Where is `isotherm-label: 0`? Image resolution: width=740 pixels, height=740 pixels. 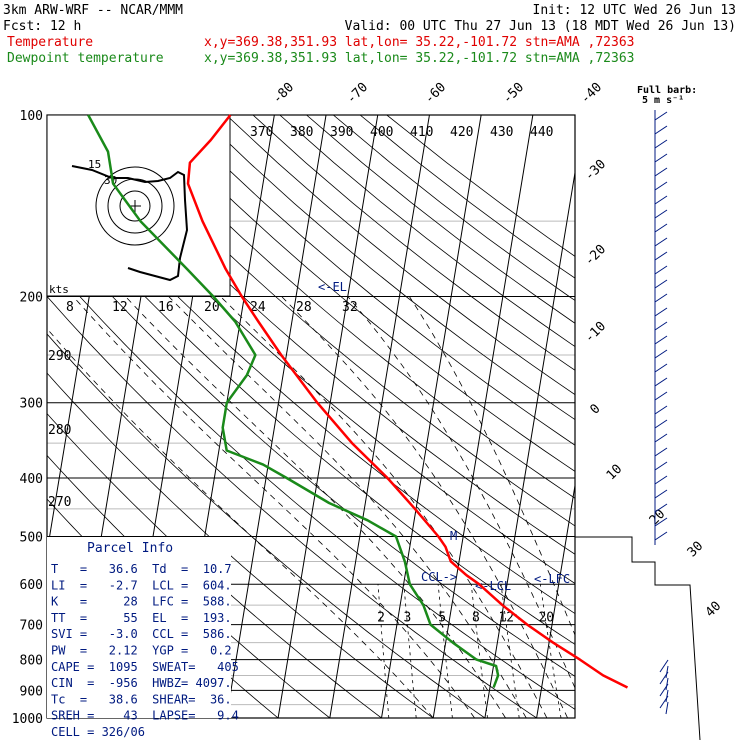 isotherm-label: 0 is located at coordinates (595, 409).